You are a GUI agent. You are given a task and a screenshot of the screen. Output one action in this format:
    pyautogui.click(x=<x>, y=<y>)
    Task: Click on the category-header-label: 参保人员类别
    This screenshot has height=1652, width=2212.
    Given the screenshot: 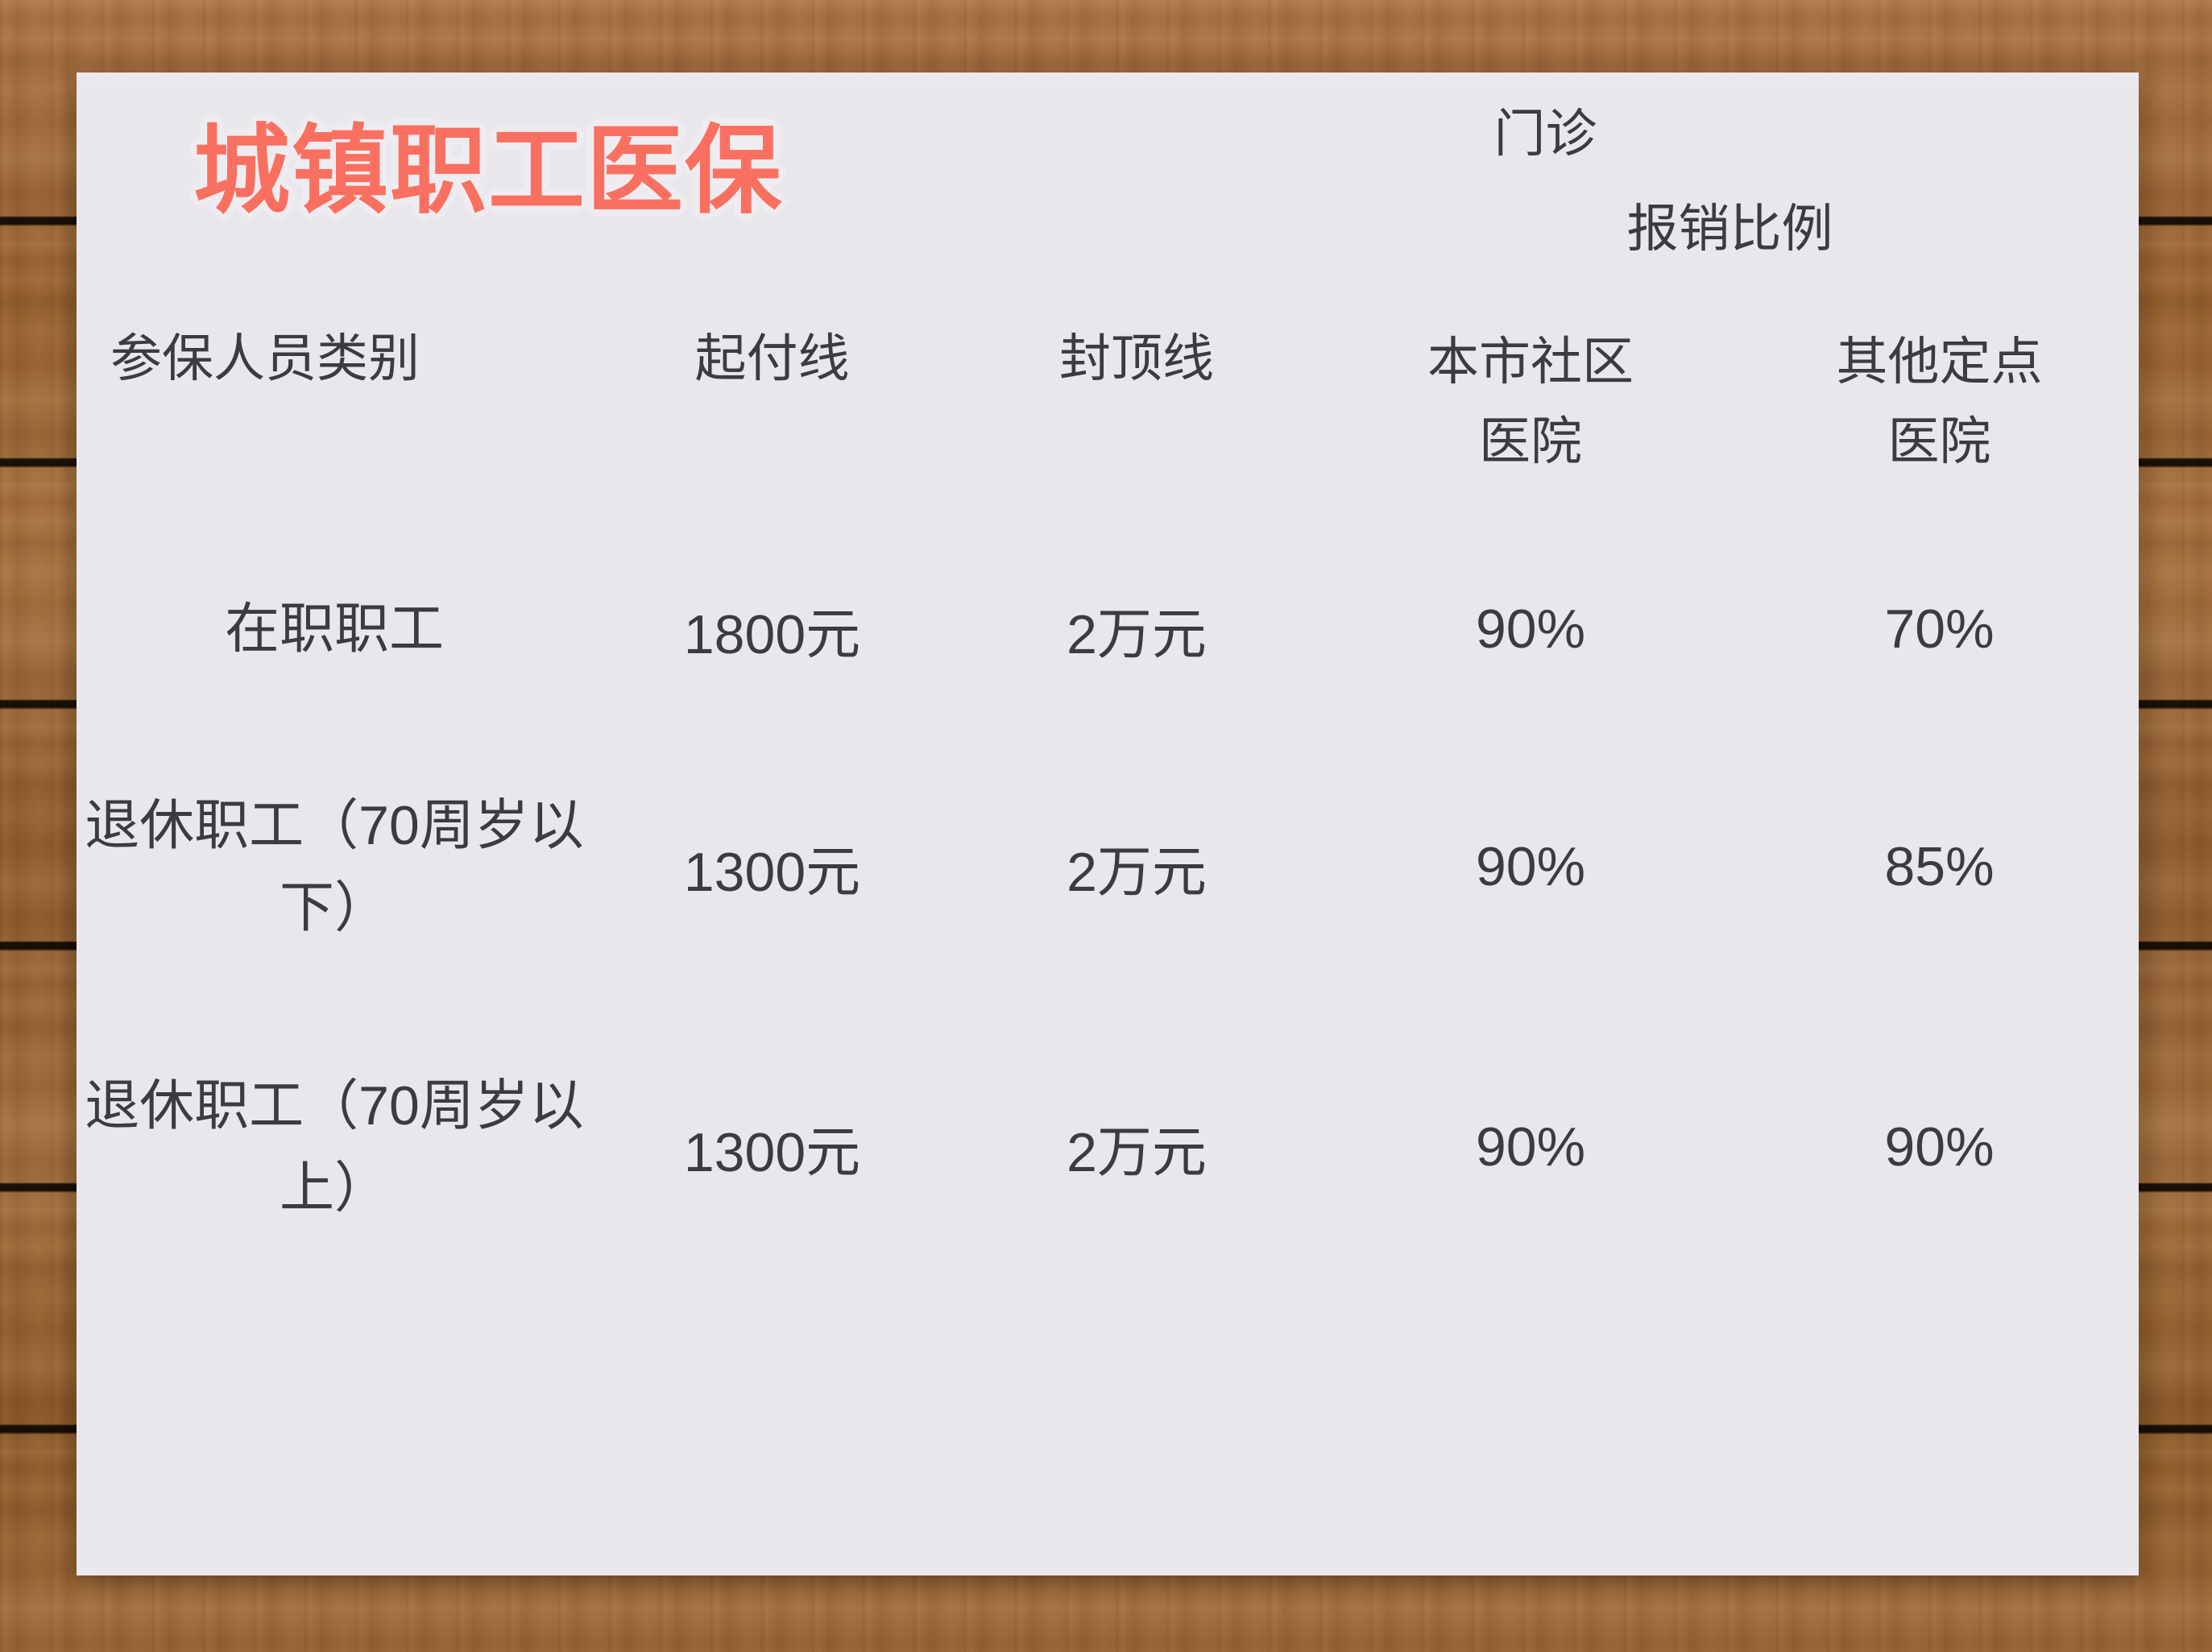 What is the action you would take?
    pyautogui.click(x=265, y=358)
    